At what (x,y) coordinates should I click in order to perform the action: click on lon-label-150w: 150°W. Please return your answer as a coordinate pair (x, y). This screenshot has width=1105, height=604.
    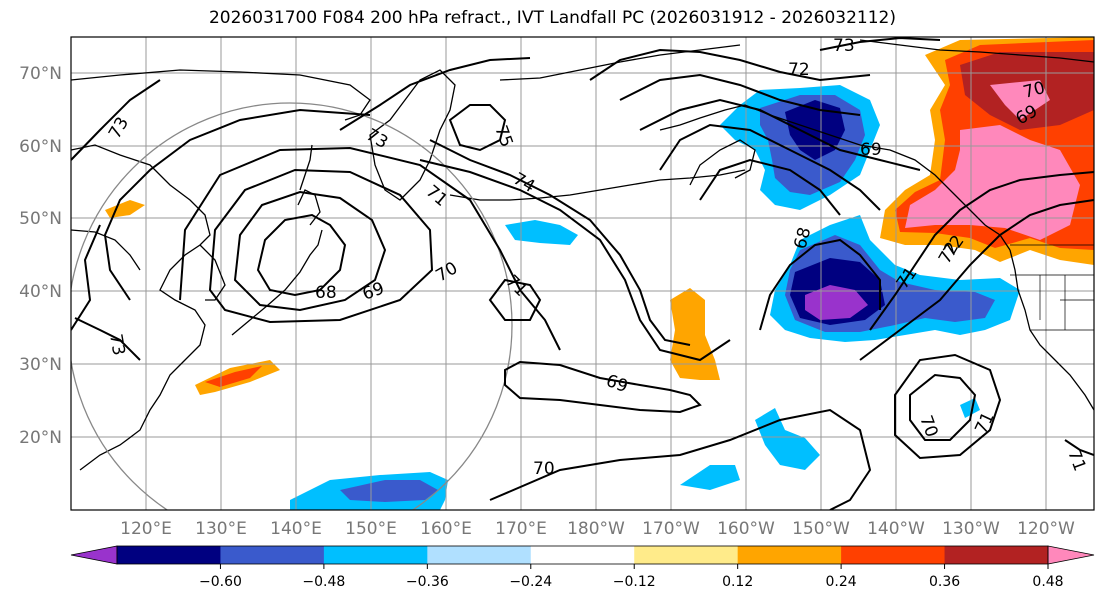
    Looking at the image, I should click on (821, 529).